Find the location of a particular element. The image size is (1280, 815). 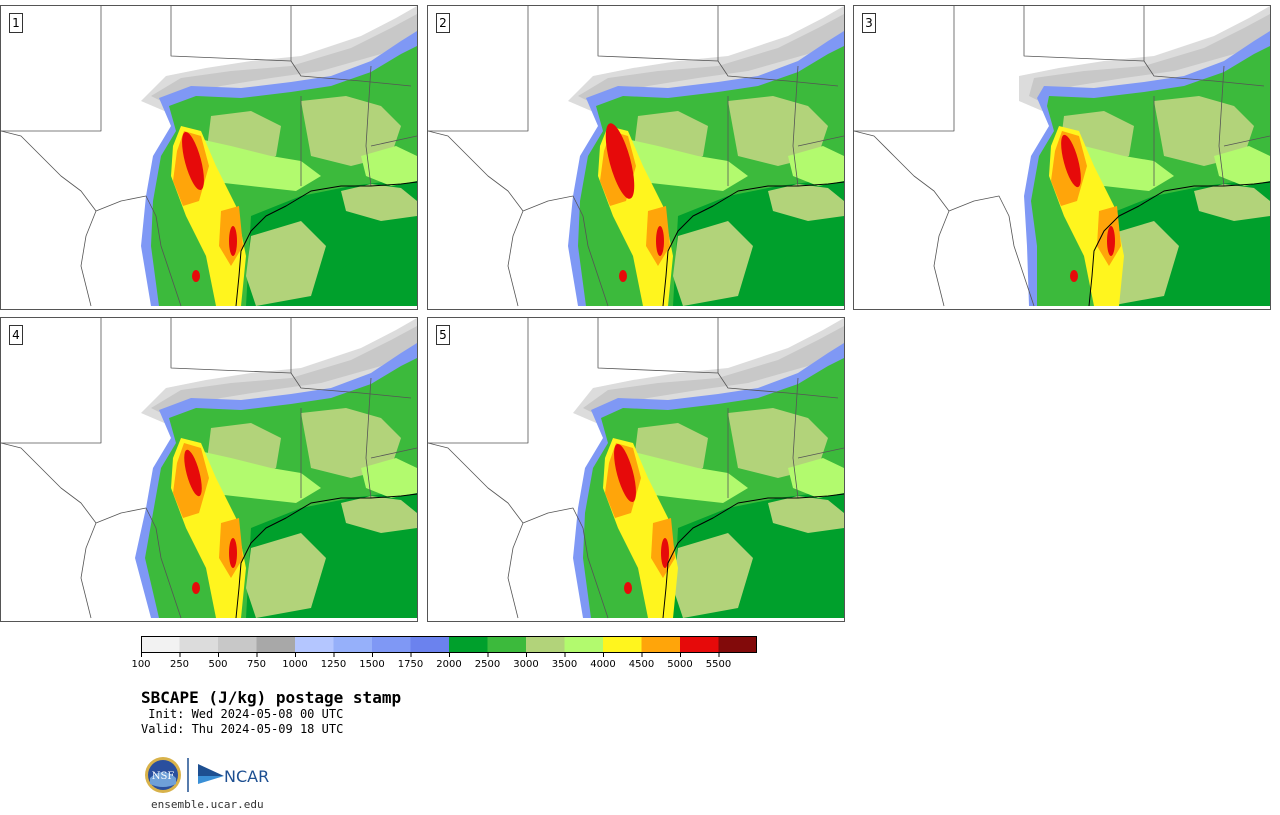

nsf-ncar-logos: NSF NCAR is located at coordinates (207, 775).